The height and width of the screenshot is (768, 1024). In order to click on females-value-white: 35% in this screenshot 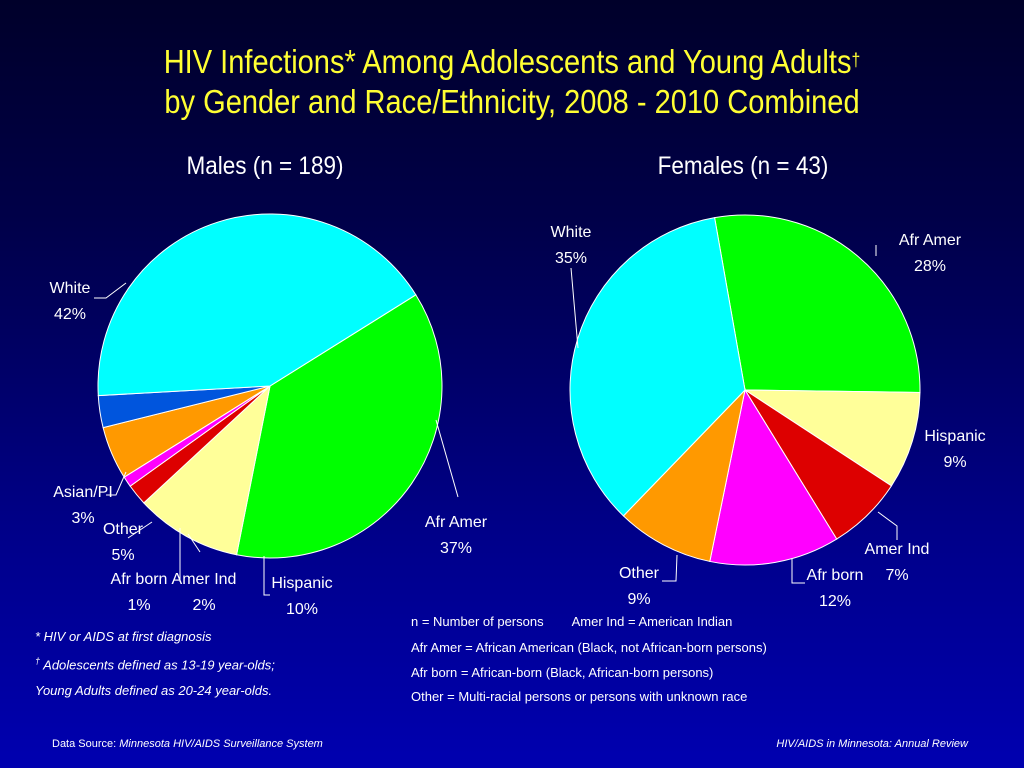, I will do `click(571, 258)`.